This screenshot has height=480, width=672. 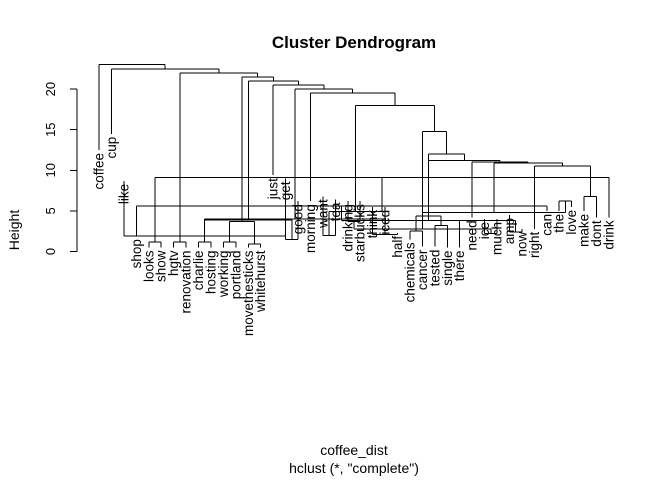 I want to click on leaf-label: morning, so click(x=310, y=228).